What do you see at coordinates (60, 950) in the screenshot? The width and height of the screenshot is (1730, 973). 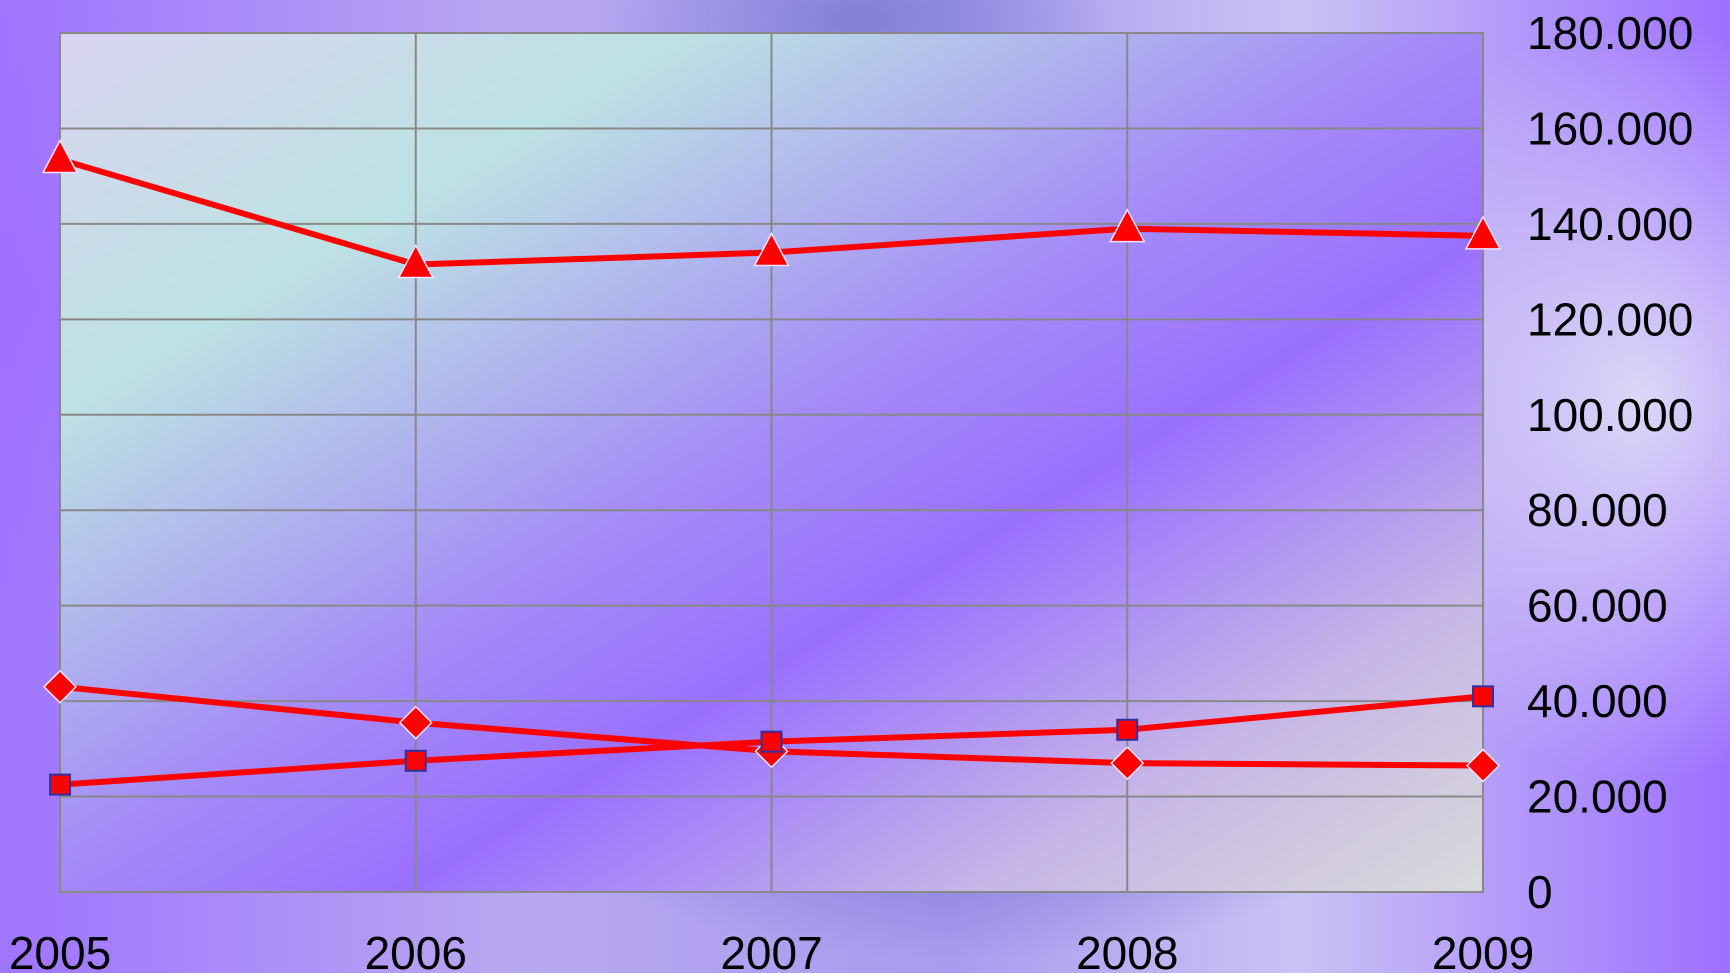 I see `x-tick-label: 2005` at bounding box center [60, 950].